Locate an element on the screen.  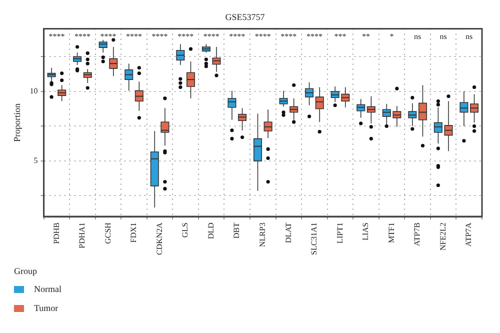
x-tick-label: ATP7A is located at coordinates (469, 234).